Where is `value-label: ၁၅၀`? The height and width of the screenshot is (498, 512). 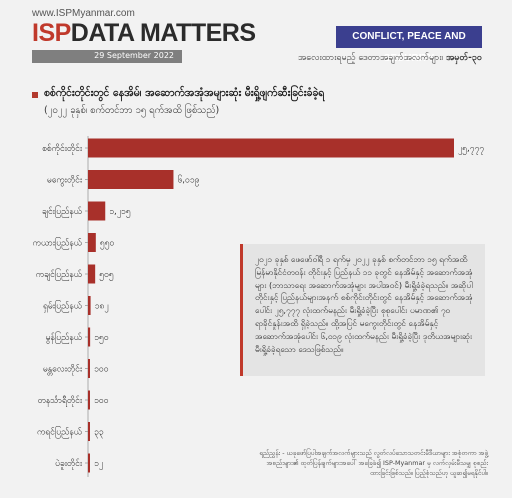 value-label: ၁၅၀ is located at coordinates (101, 338).